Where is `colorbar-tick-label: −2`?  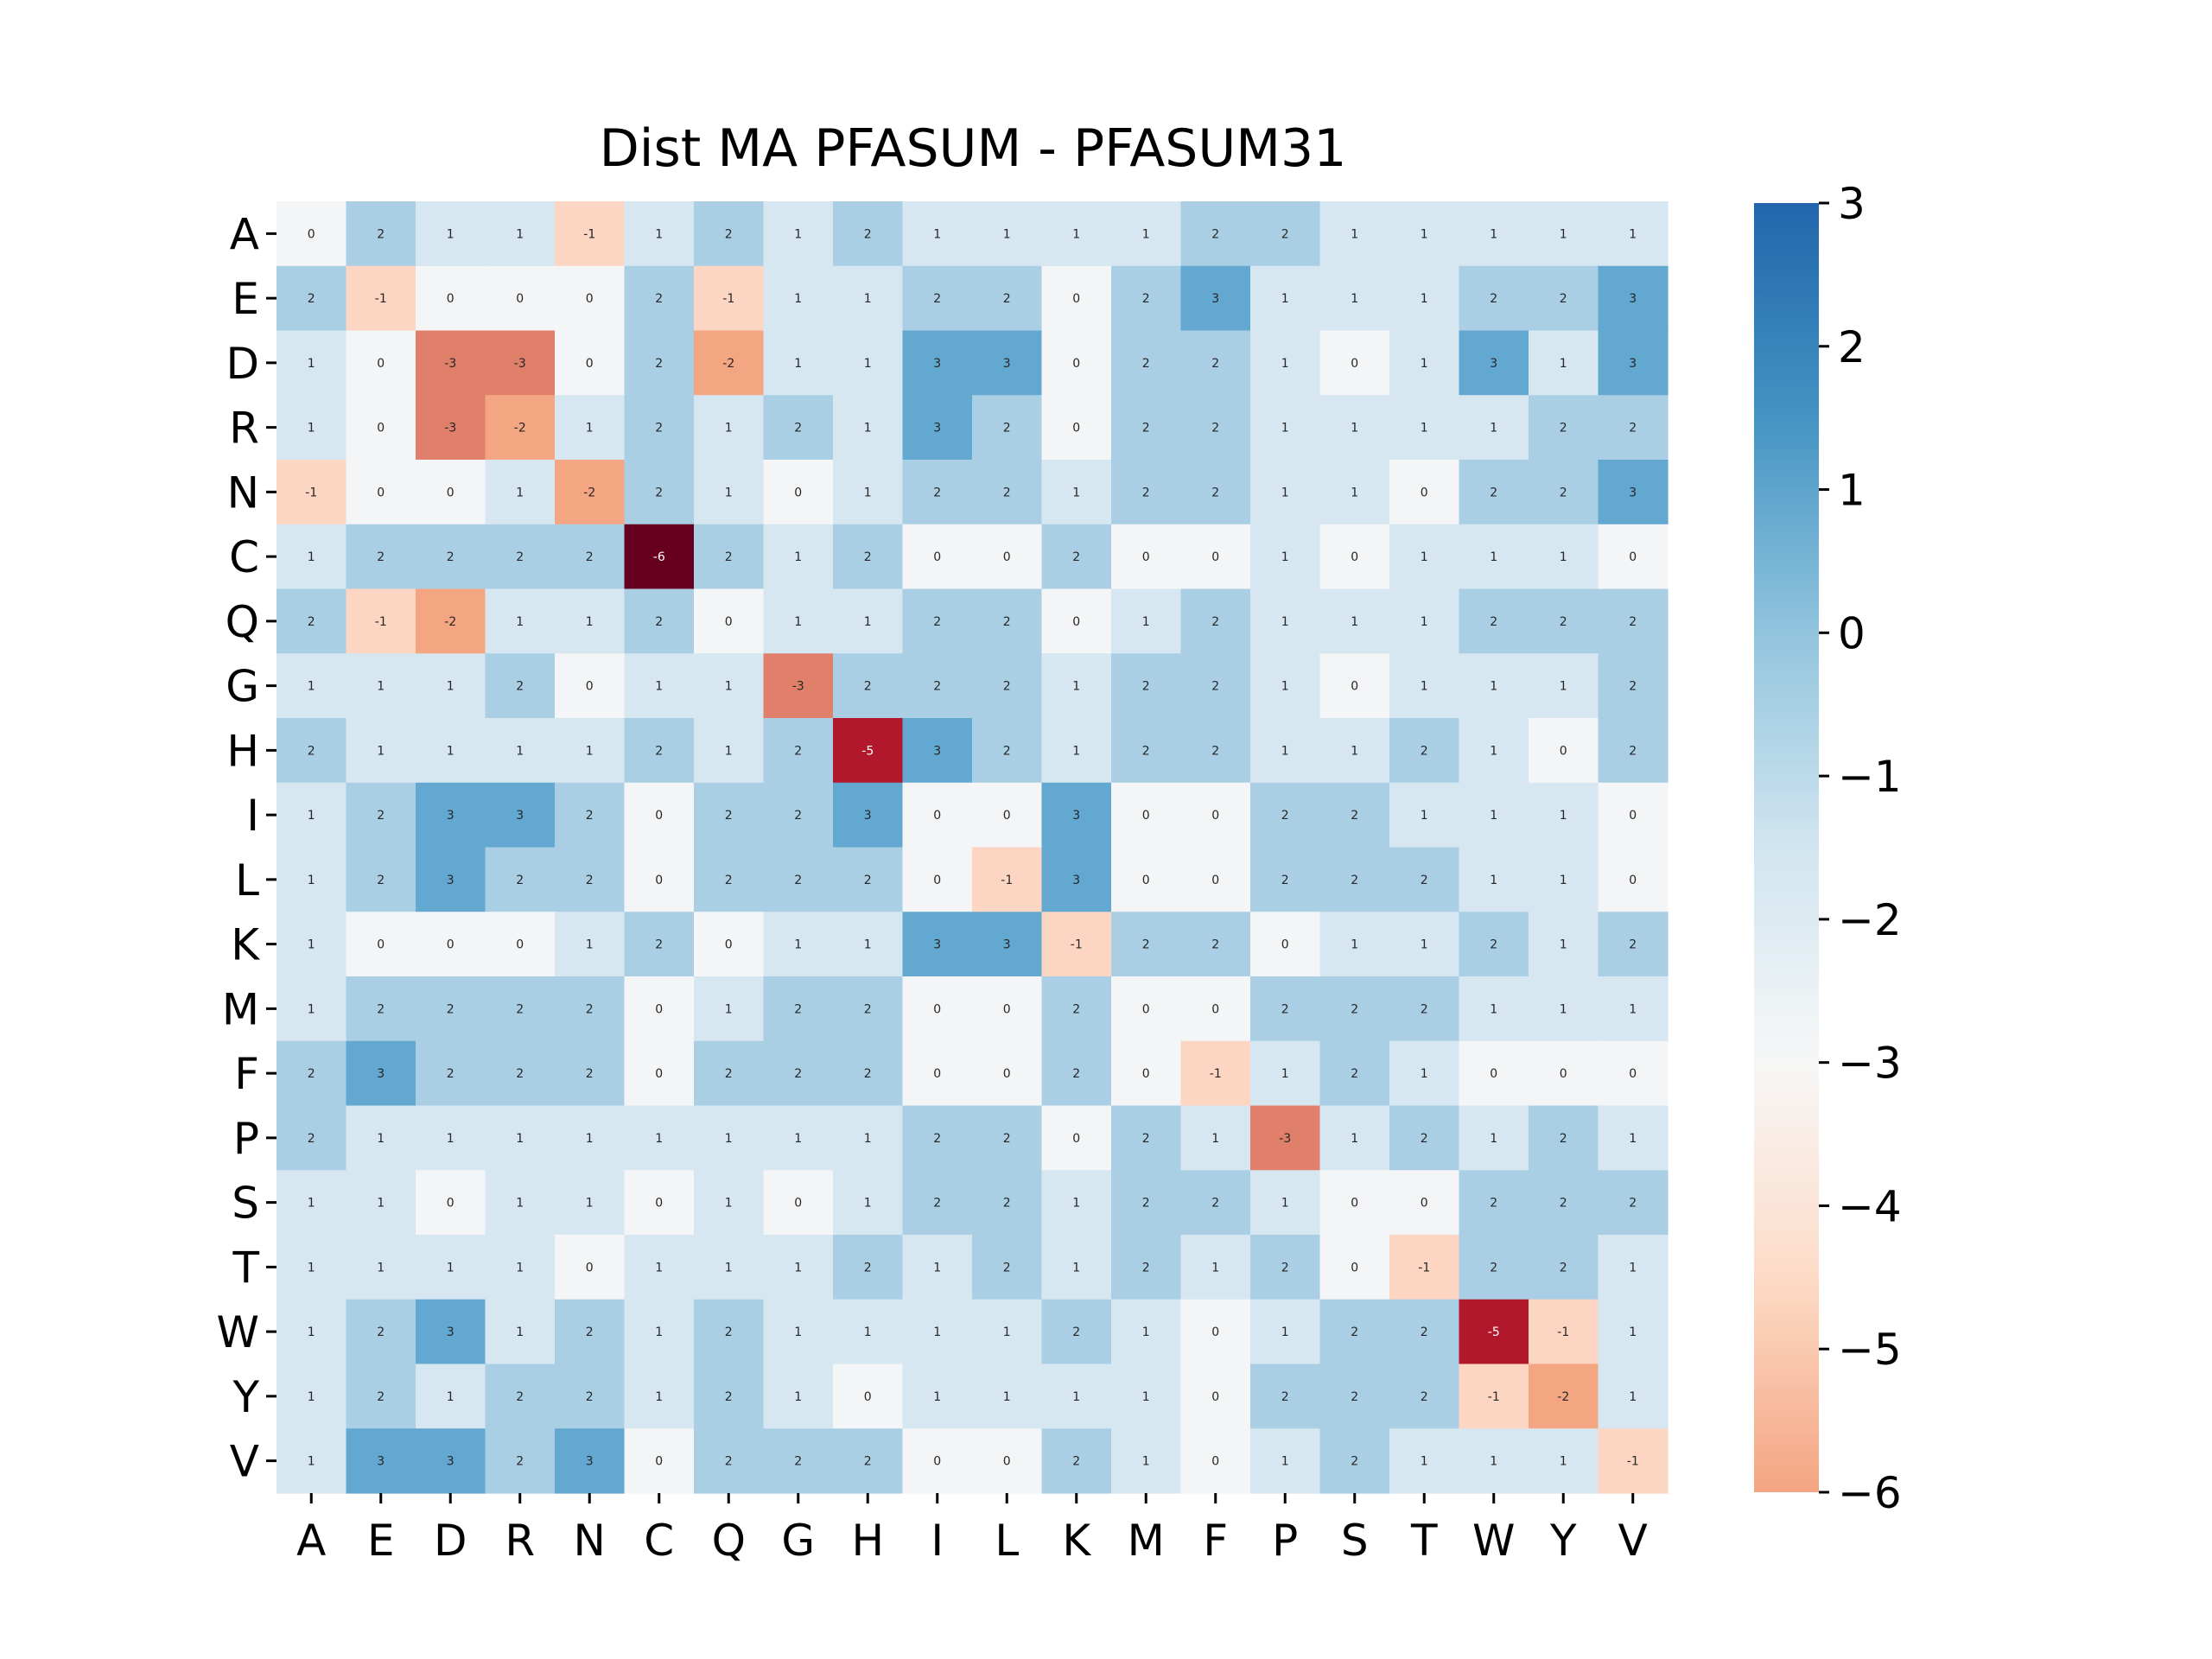
colorbar-tick-label: −2 is located at coordinates (1870, 920).